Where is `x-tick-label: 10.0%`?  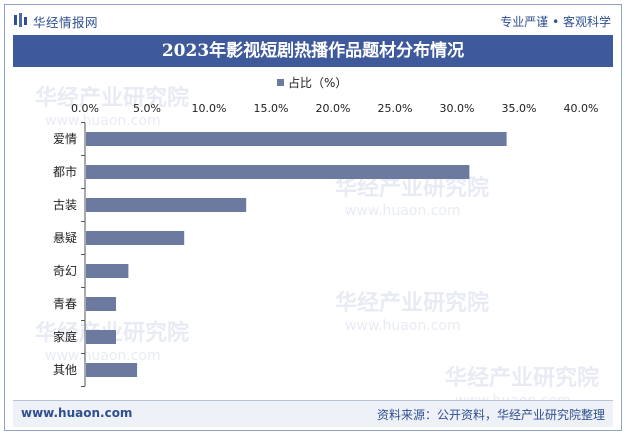
x-tick-label: 10.0% is located at coordinates (209, 108).